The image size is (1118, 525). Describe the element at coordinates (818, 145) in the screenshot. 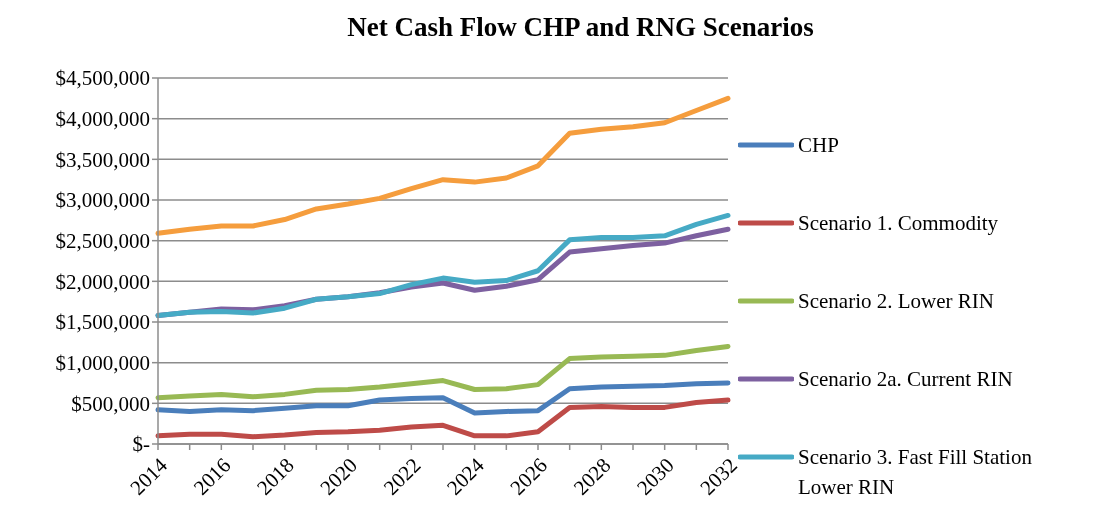

I see `legend-label: CHP` at that location.